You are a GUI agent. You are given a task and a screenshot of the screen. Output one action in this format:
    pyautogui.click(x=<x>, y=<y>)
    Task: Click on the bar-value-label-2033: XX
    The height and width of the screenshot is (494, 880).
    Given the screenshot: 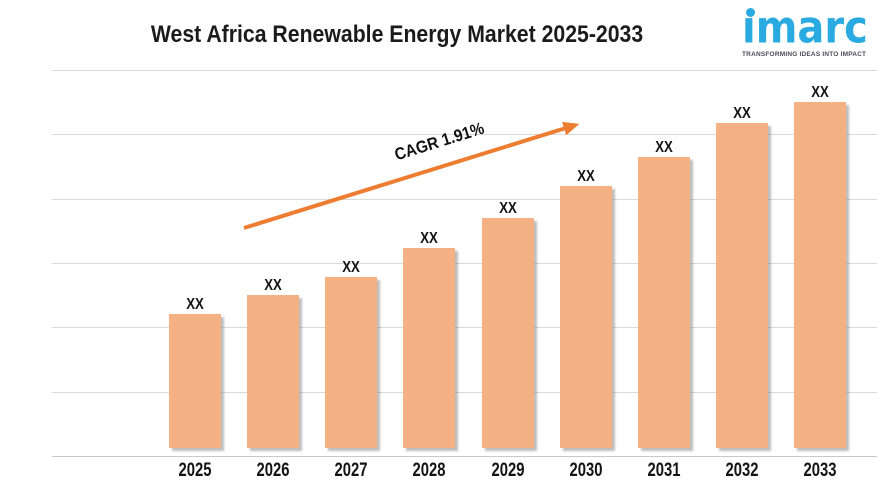 What is the action you would take?
    pyautogui.click(x=820, y=92)
    